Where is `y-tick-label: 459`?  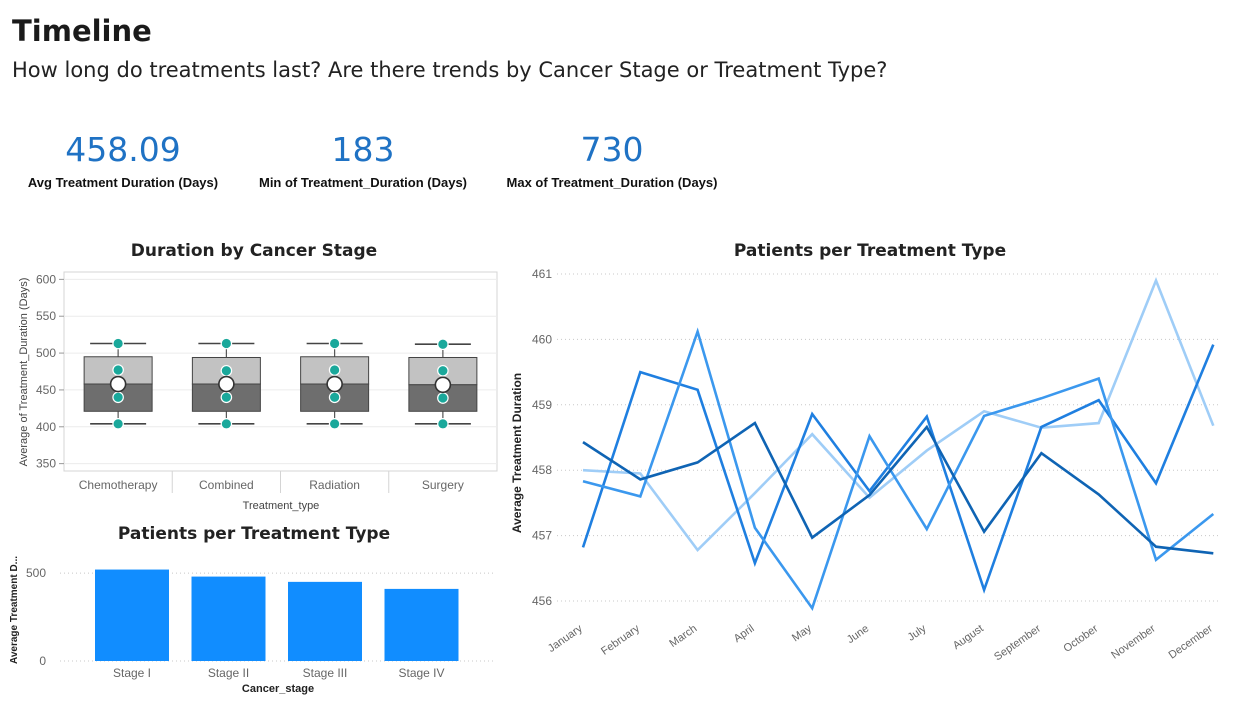
y-tick-label: 459 is located at coordinates (542, 405).